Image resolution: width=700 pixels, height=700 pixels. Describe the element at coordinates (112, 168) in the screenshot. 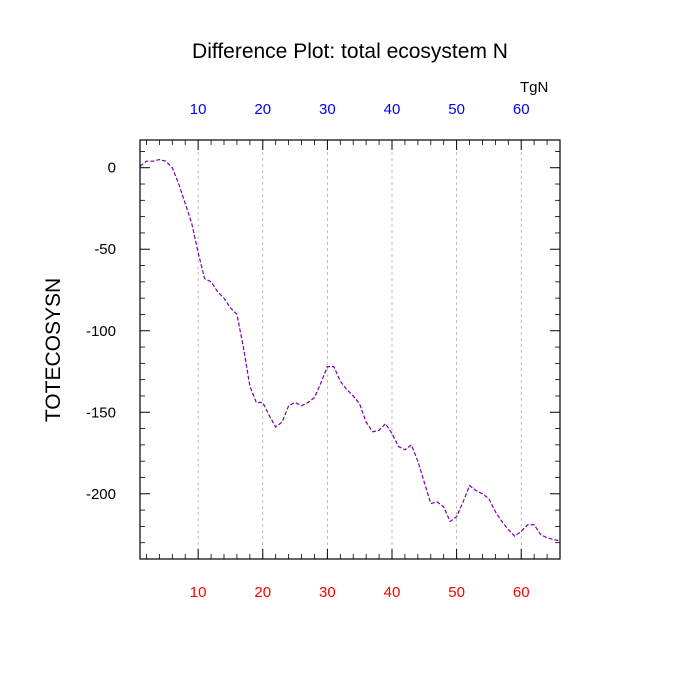

I see `y-tick-label-0: 0` at that location.